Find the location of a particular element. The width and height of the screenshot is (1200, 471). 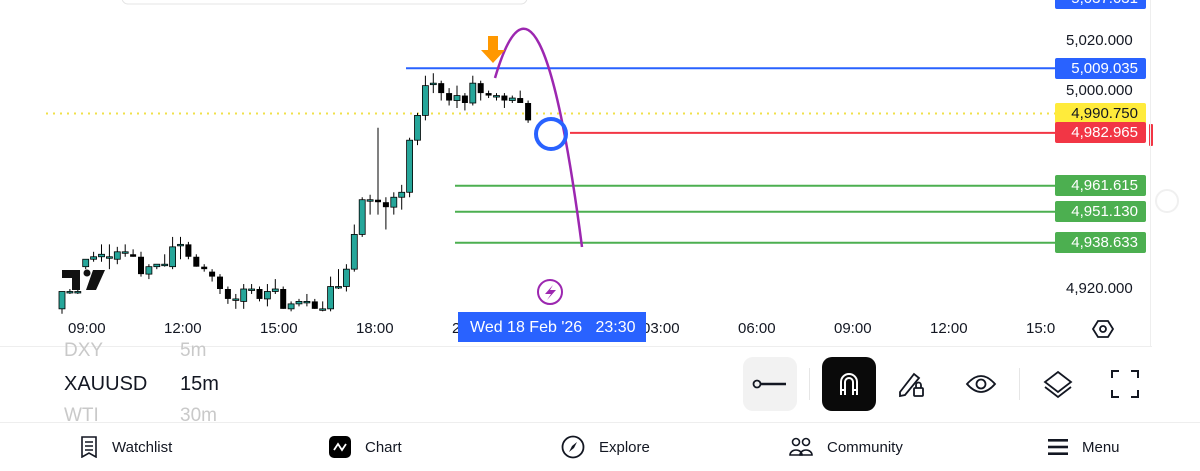

down-arrow-icon is located at coordinates (493, 49).